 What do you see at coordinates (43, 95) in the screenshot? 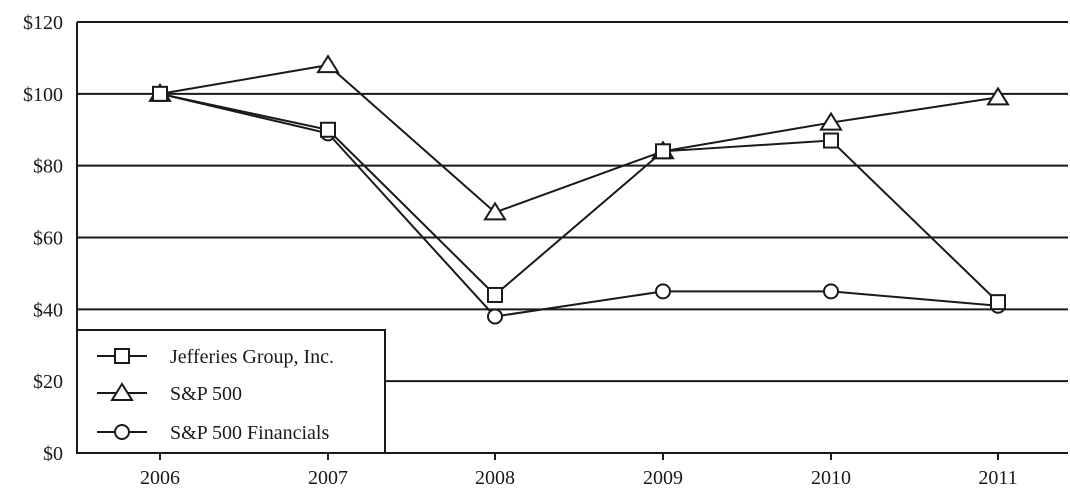
I see `y-tick-label: $100` at bounding box center [43, 95].